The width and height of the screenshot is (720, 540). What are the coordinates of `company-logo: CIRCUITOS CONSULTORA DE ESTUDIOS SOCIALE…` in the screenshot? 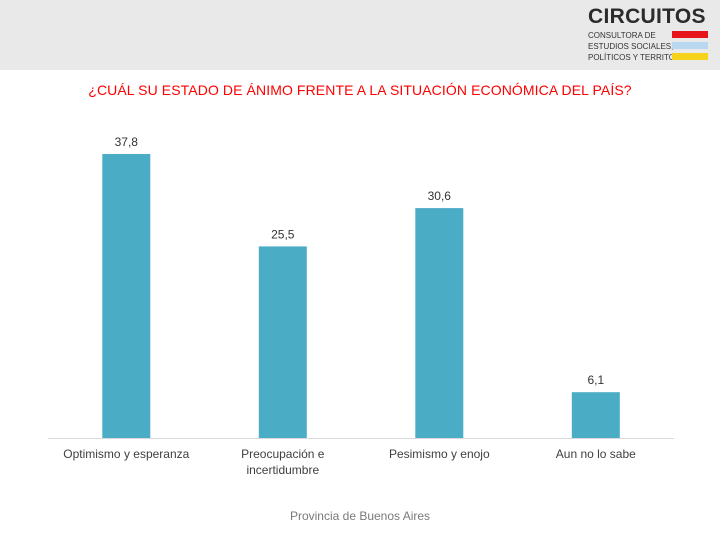 It's located at (651, 35).